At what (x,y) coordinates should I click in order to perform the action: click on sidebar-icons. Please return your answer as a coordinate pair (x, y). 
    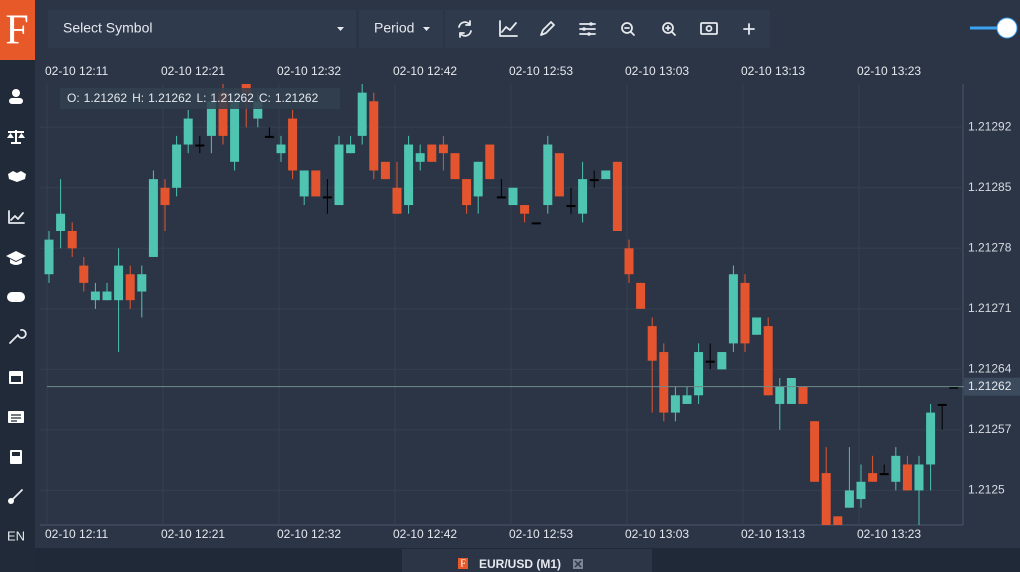
    Looking at the image, I should click on (16, 296).